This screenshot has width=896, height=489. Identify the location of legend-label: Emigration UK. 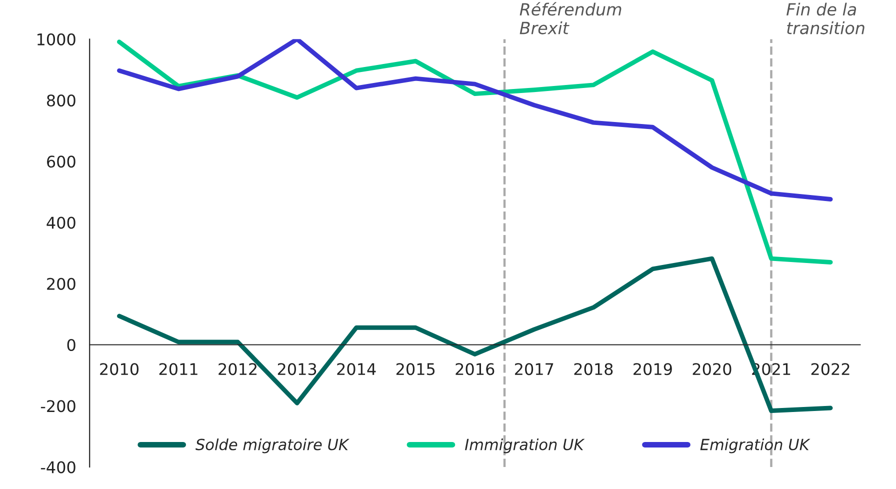
(755, 446).